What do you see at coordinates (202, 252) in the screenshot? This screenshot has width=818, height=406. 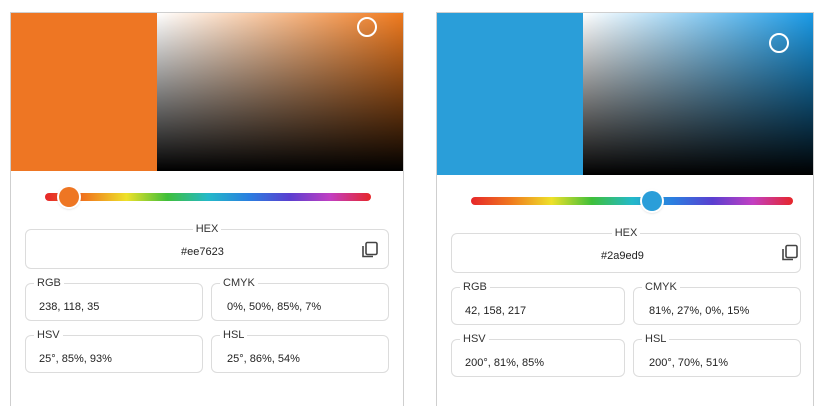 I see `hex-value: #ee7623` at bounding box center [202, 252].